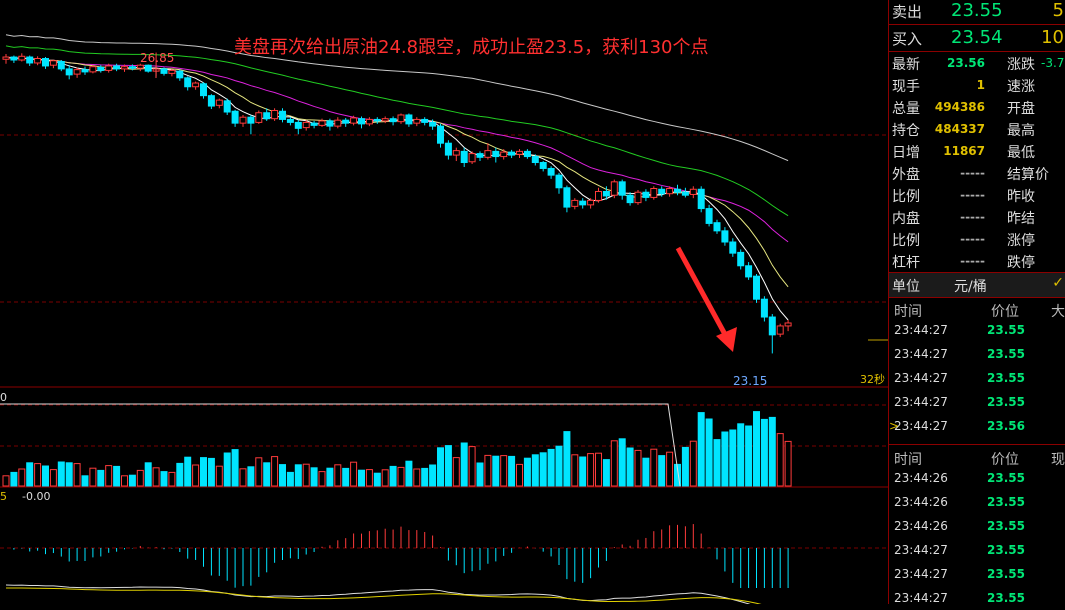 This screenshot has width=1065, height=610. Describe the element at coordinates (906, 131) in the screenshot. I see `stat-label: 持仓` at that location.